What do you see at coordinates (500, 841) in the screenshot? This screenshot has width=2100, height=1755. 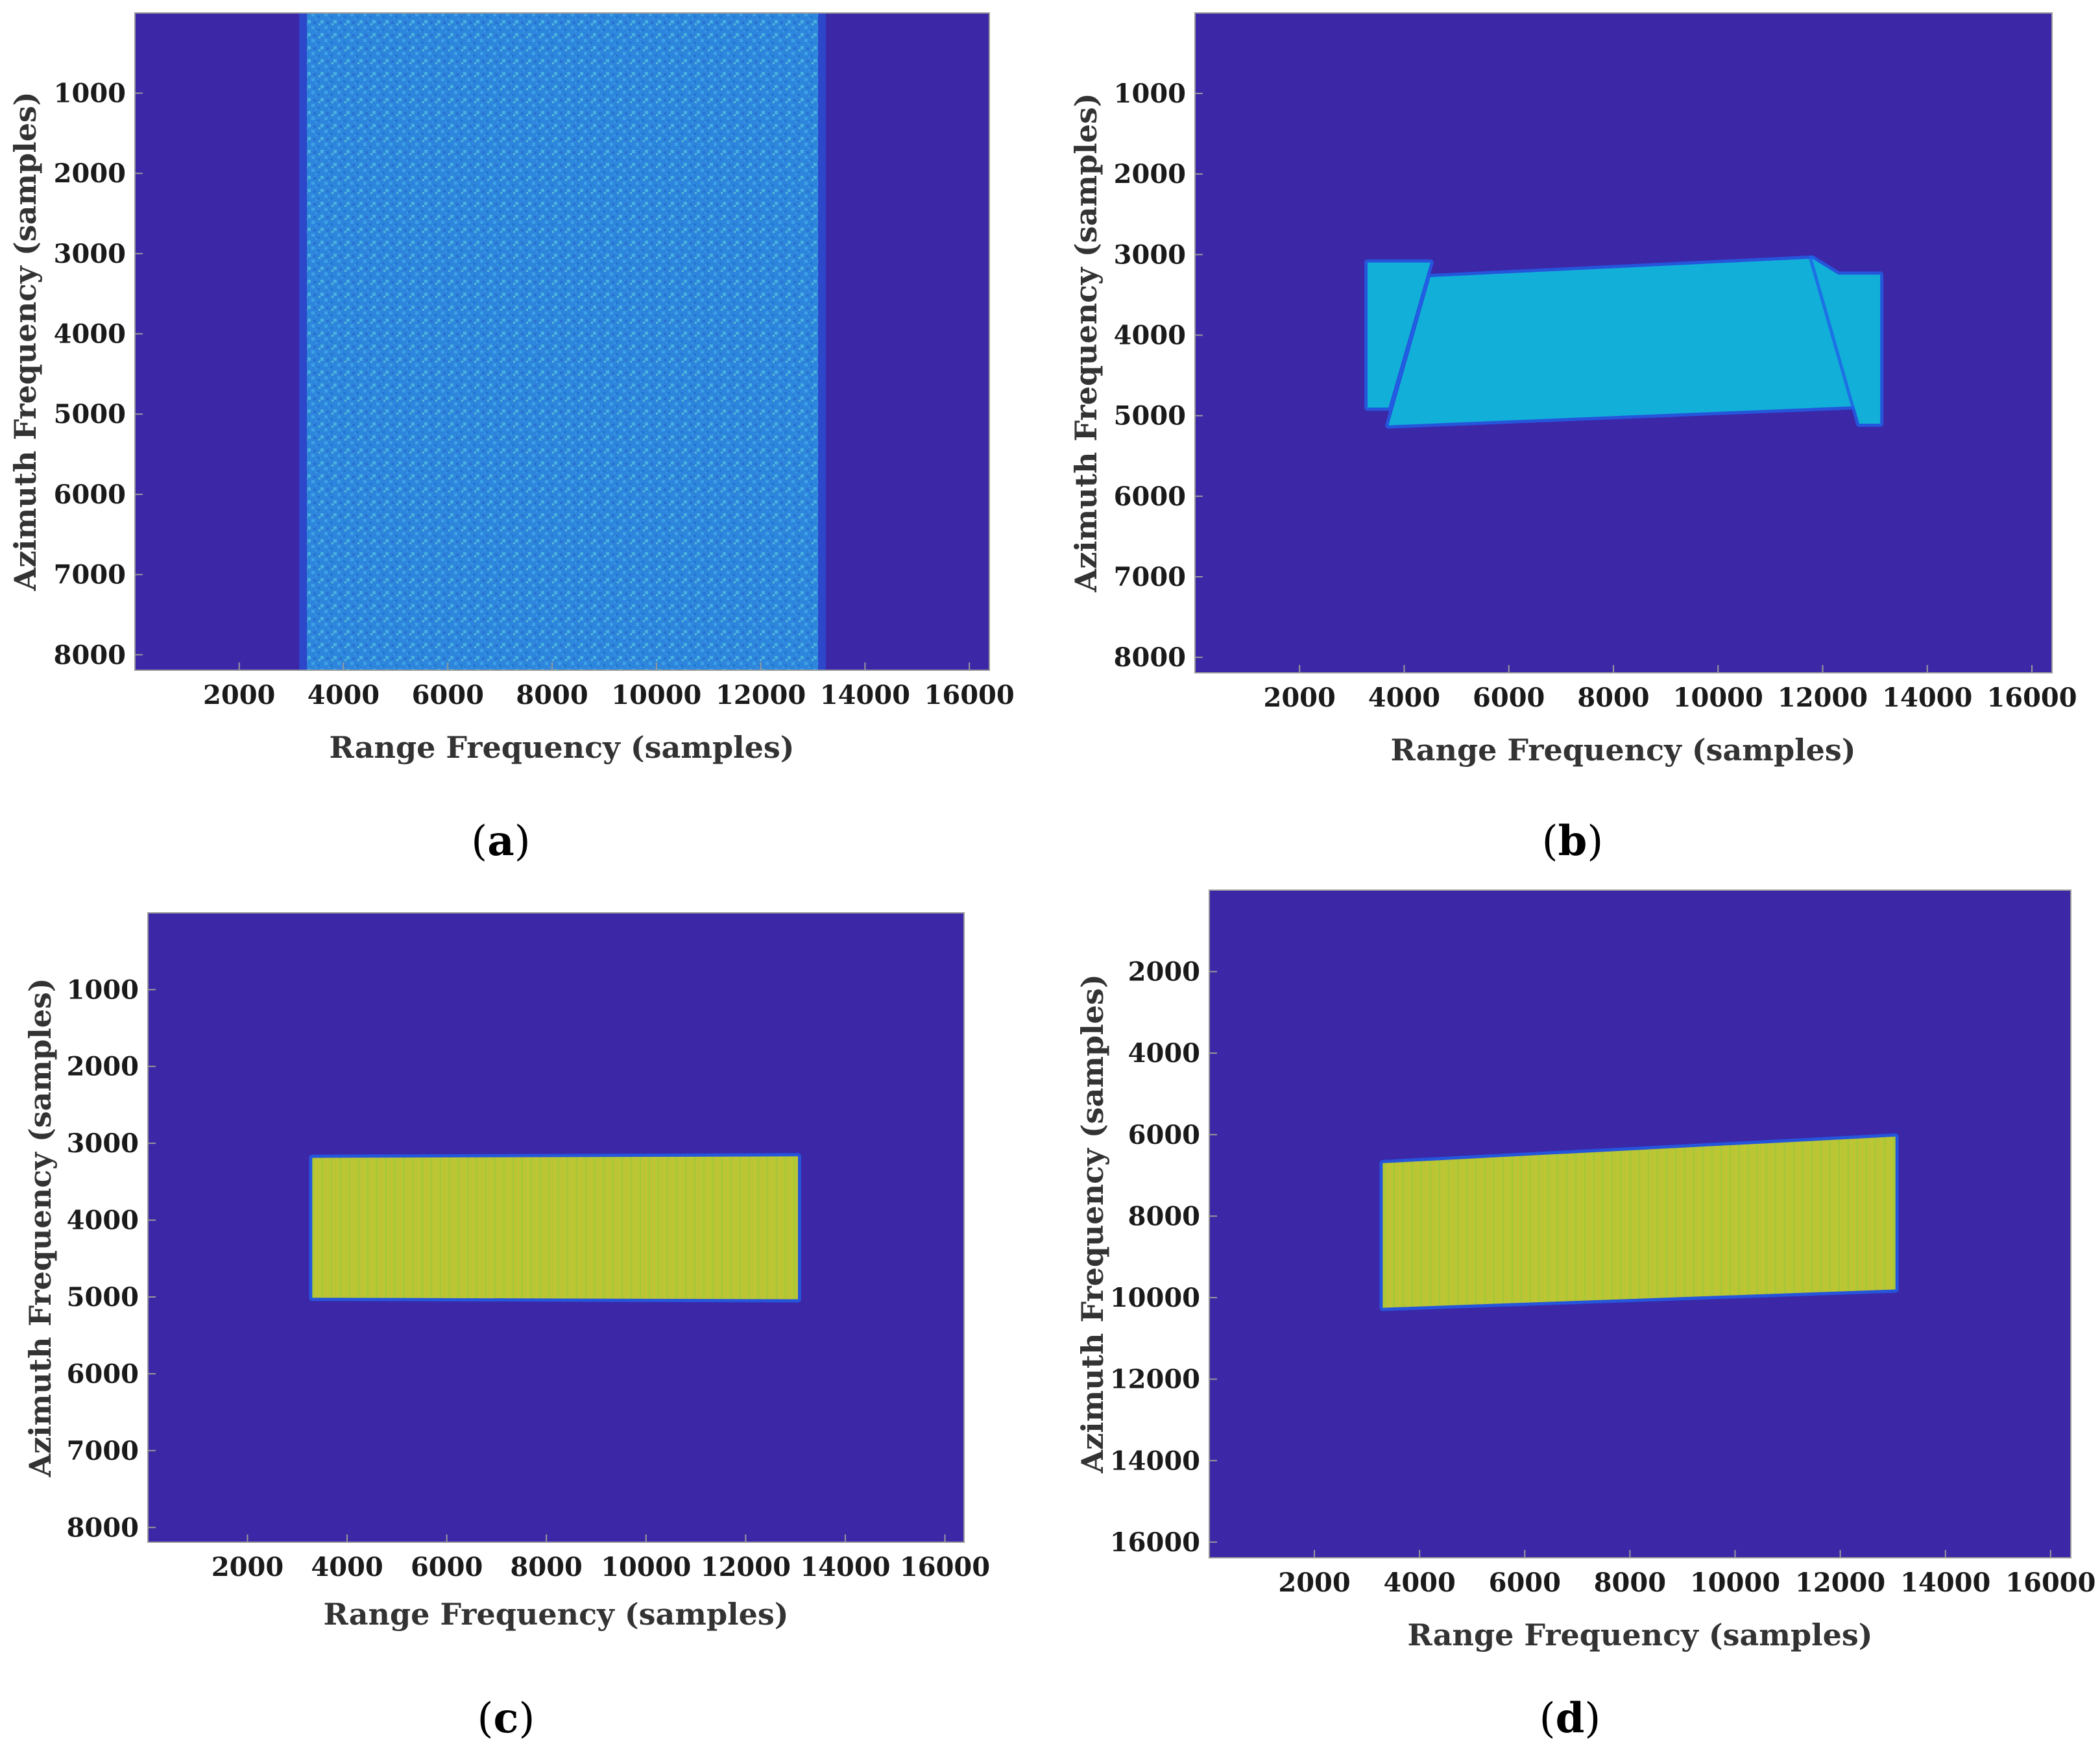 I see `panel-letter: a` at bounding box center [500, 841].